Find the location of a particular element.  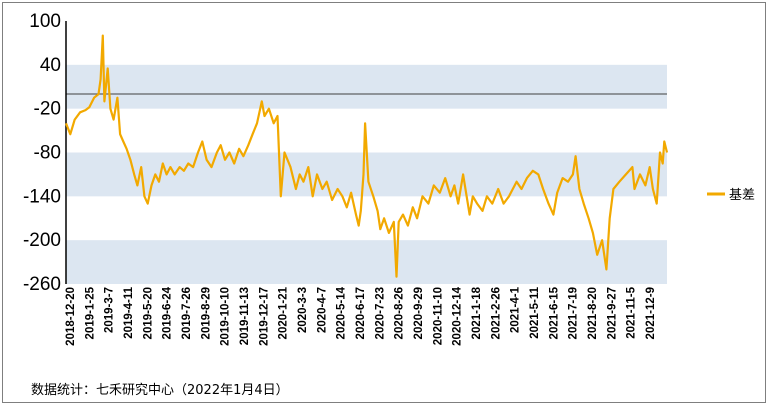

x-tick-label: 2019-1-25 is located at coordinates (90, 312).